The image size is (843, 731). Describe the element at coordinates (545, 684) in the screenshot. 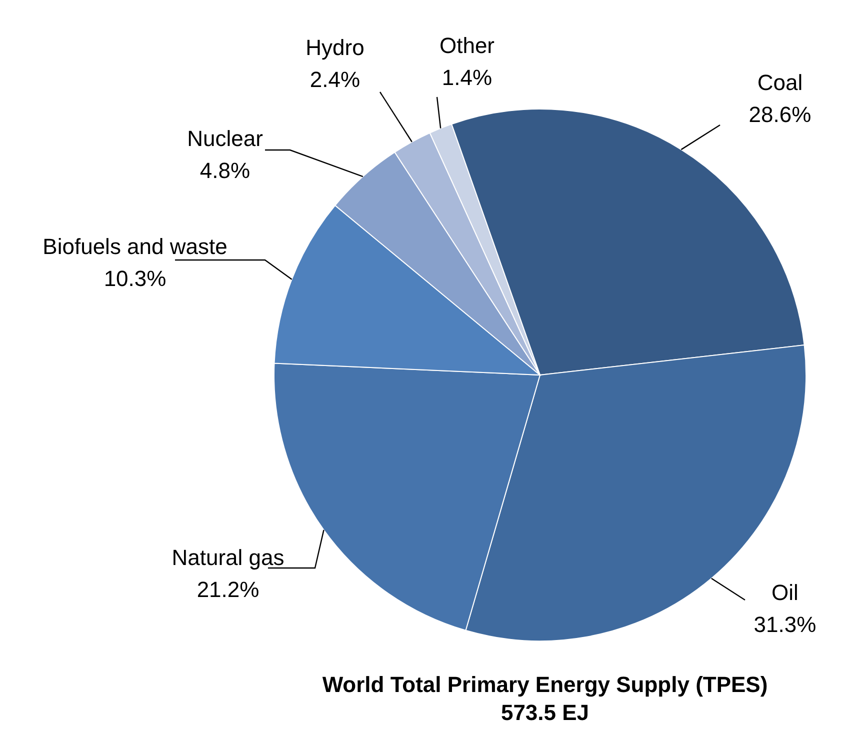

I see `text: World Total Primary Energy Supply (TPES)` at that location.